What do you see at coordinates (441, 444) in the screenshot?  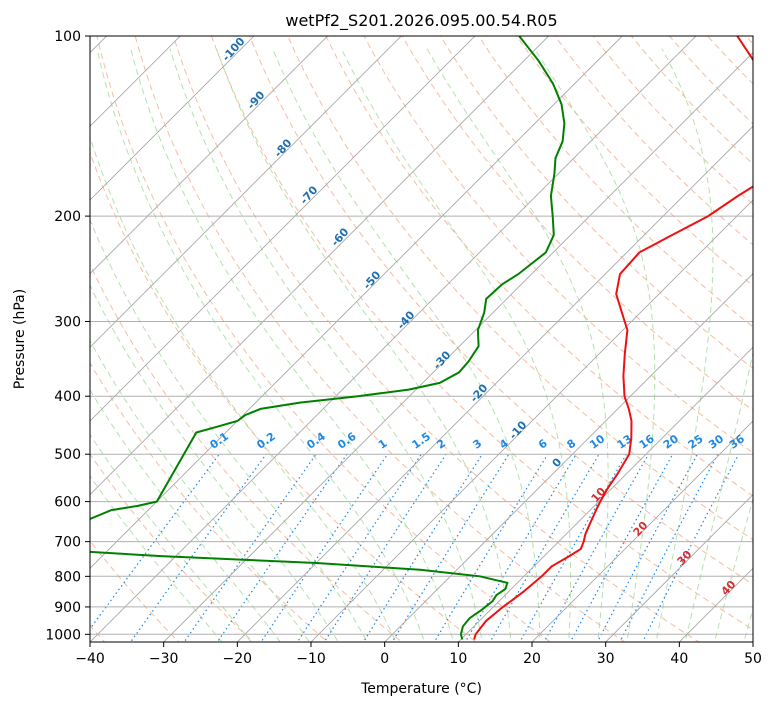 I see `mixing-ratio-label: 2` at bounding box center [441, 444].